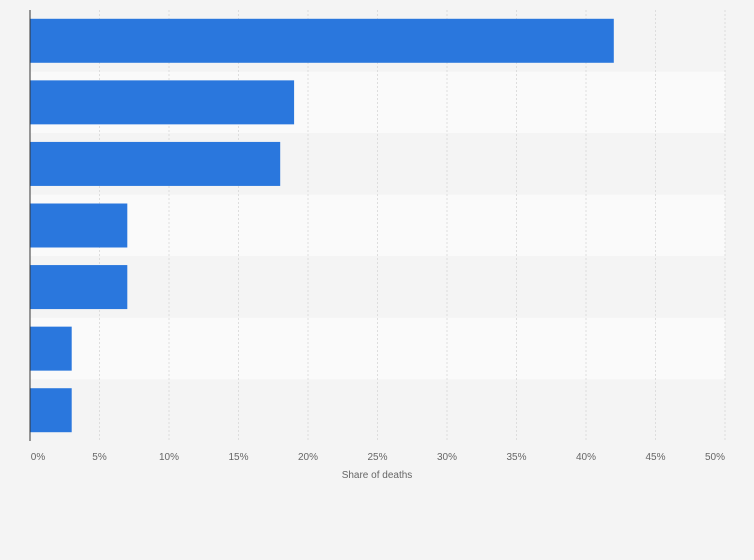 The image size is (754, 560). I want to click on x-axis-title: Share of deaths, so click(377, 475).